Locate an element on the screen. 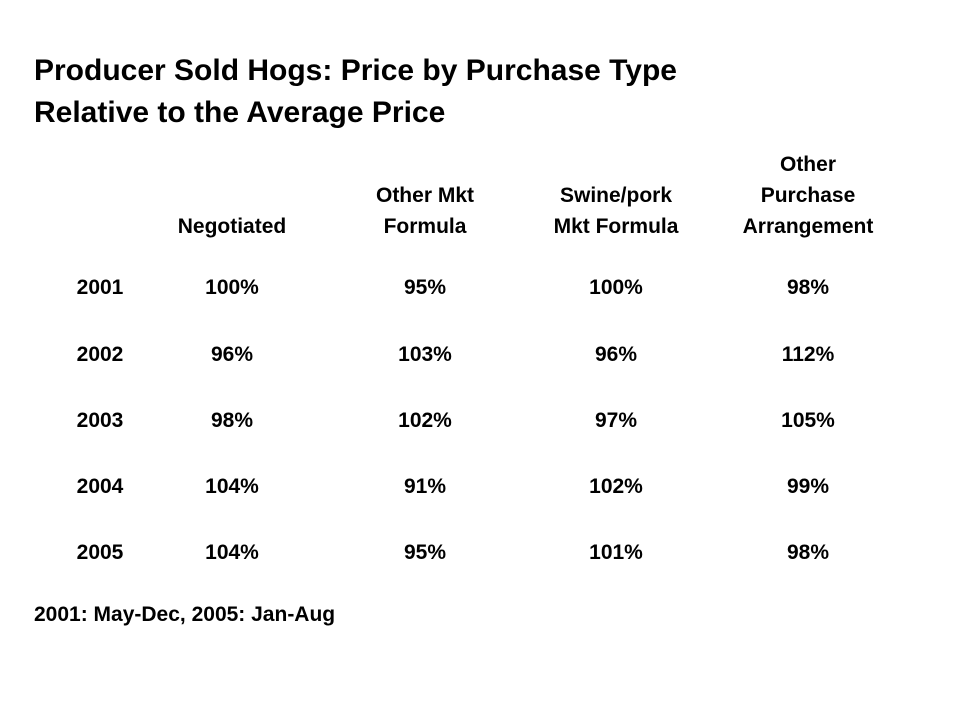 The image size is (960, 720). cell-swine-pork-mkt-formula: 101% is located at coordinates (616, 552).